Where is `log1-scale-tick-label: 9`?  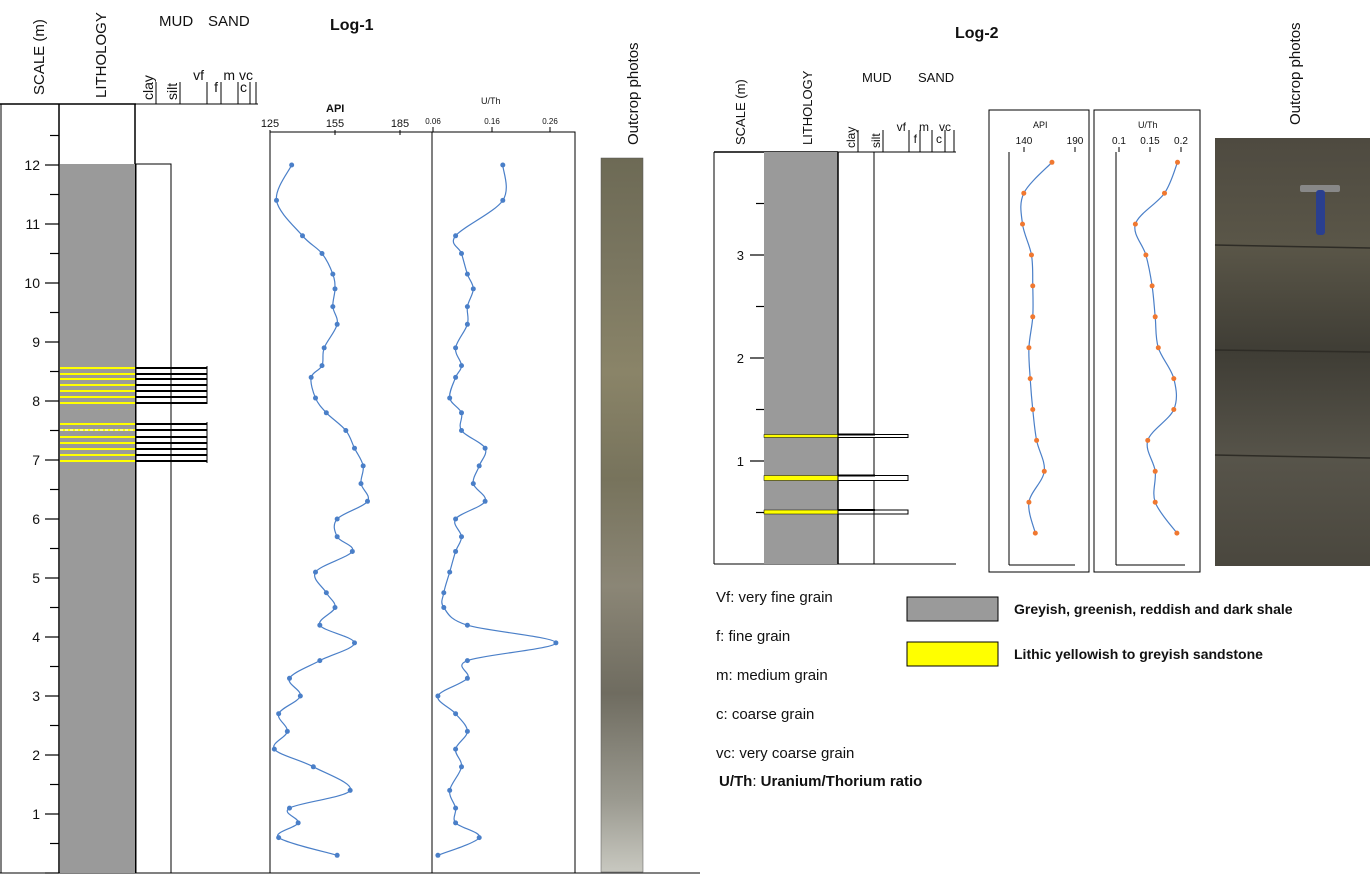
log1-scale-tick-label: 9 is located at coordinates (36, 342).